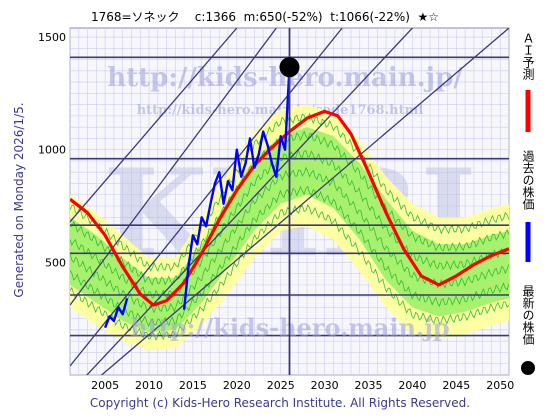  I want to click on x-tick-label: 2025, so click(281, 385).